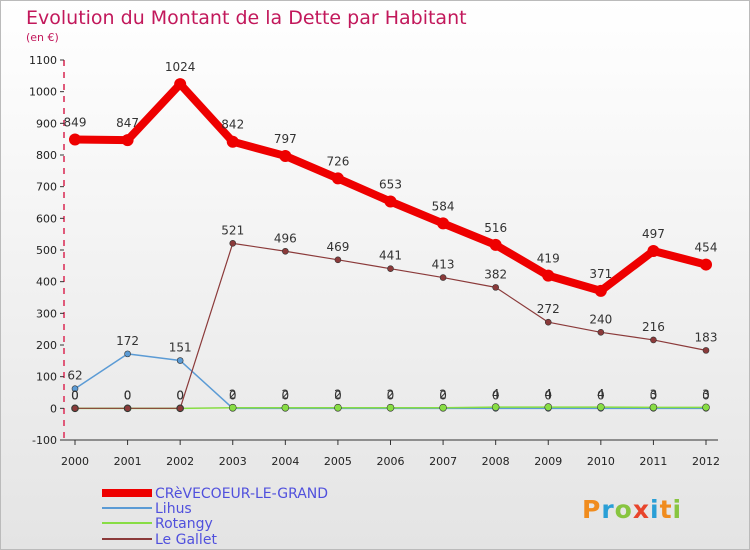  Describe the element at coordinates (46, 187) in the screenshot. I see `y-tick-label: 700` at that location.